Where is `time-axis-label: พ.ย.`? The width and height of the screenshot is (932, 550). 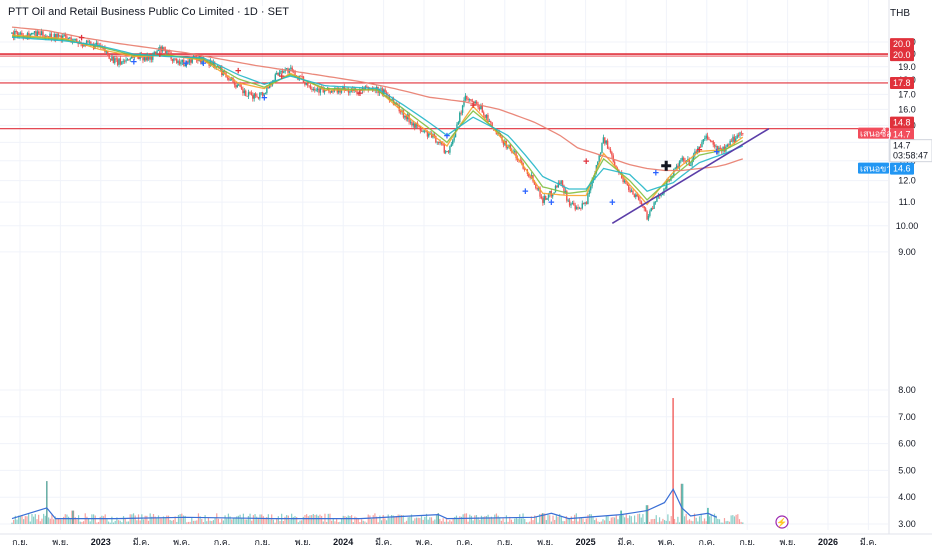 time-axis-label: พ.ย. is located at coordinates (787, 542).